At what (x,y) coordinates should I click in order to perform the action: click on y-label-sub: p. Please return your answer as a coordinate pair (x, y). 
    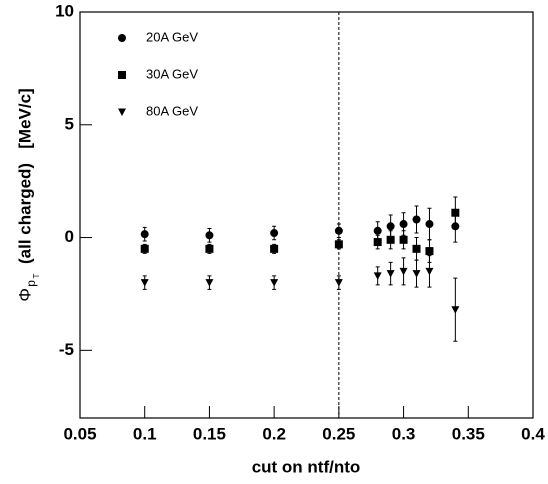
    Looking at the image, I should click on (31, 283).